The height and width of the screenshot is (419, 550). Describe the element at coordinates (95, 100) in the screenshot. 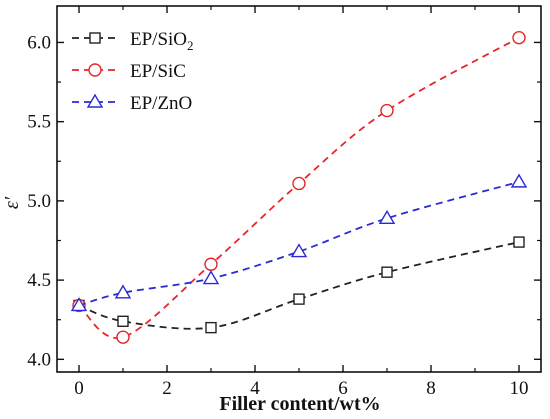

I see `legend-marker-zno` at that location.